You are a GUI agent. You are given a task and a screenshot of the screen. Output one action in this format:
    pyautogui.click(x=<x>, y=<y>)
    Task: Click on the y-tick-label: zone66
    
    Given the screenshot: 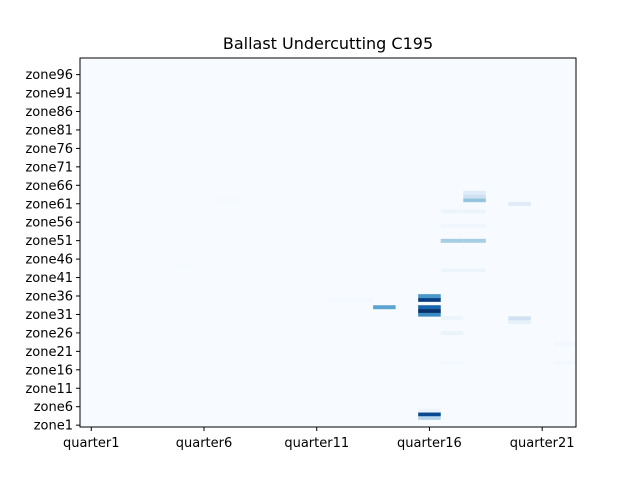 What is the action you would take?
    pyautogui.click(x=49, y=186)
    